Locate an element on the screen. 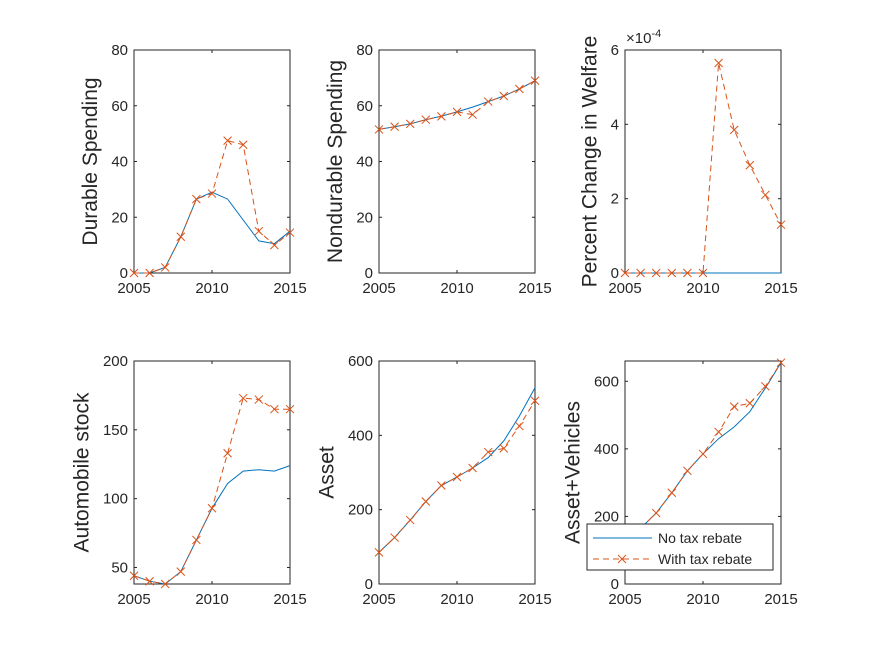 The height and width of the screenshot is (656, 875). y-tick-label: 400 is located at coordinates (606, 449).